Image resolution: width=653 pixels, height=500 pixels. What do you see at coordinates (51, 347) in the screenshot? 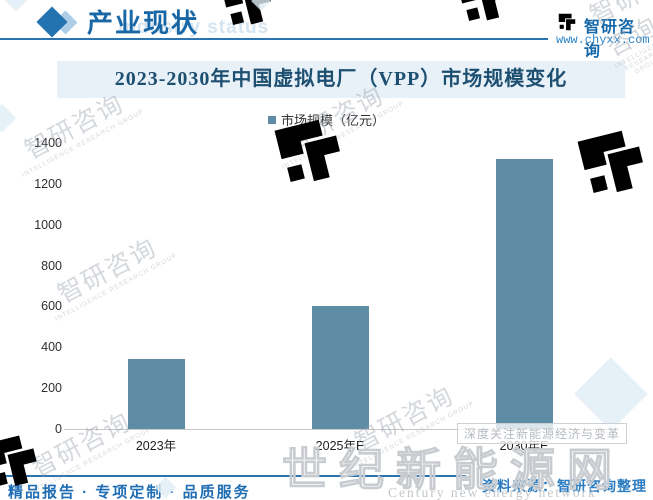
I see `y-tick-label: 400` at bounding box center [51, 347].